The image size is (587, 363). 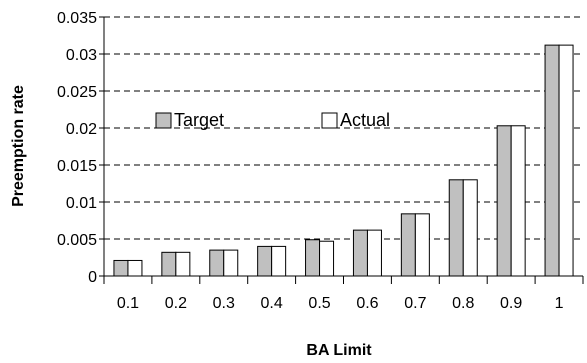 What do you see at coordinates (319, 303) in the screenshot?
I see `x-tick-label: 0.5` at bounding box center [319, 303].